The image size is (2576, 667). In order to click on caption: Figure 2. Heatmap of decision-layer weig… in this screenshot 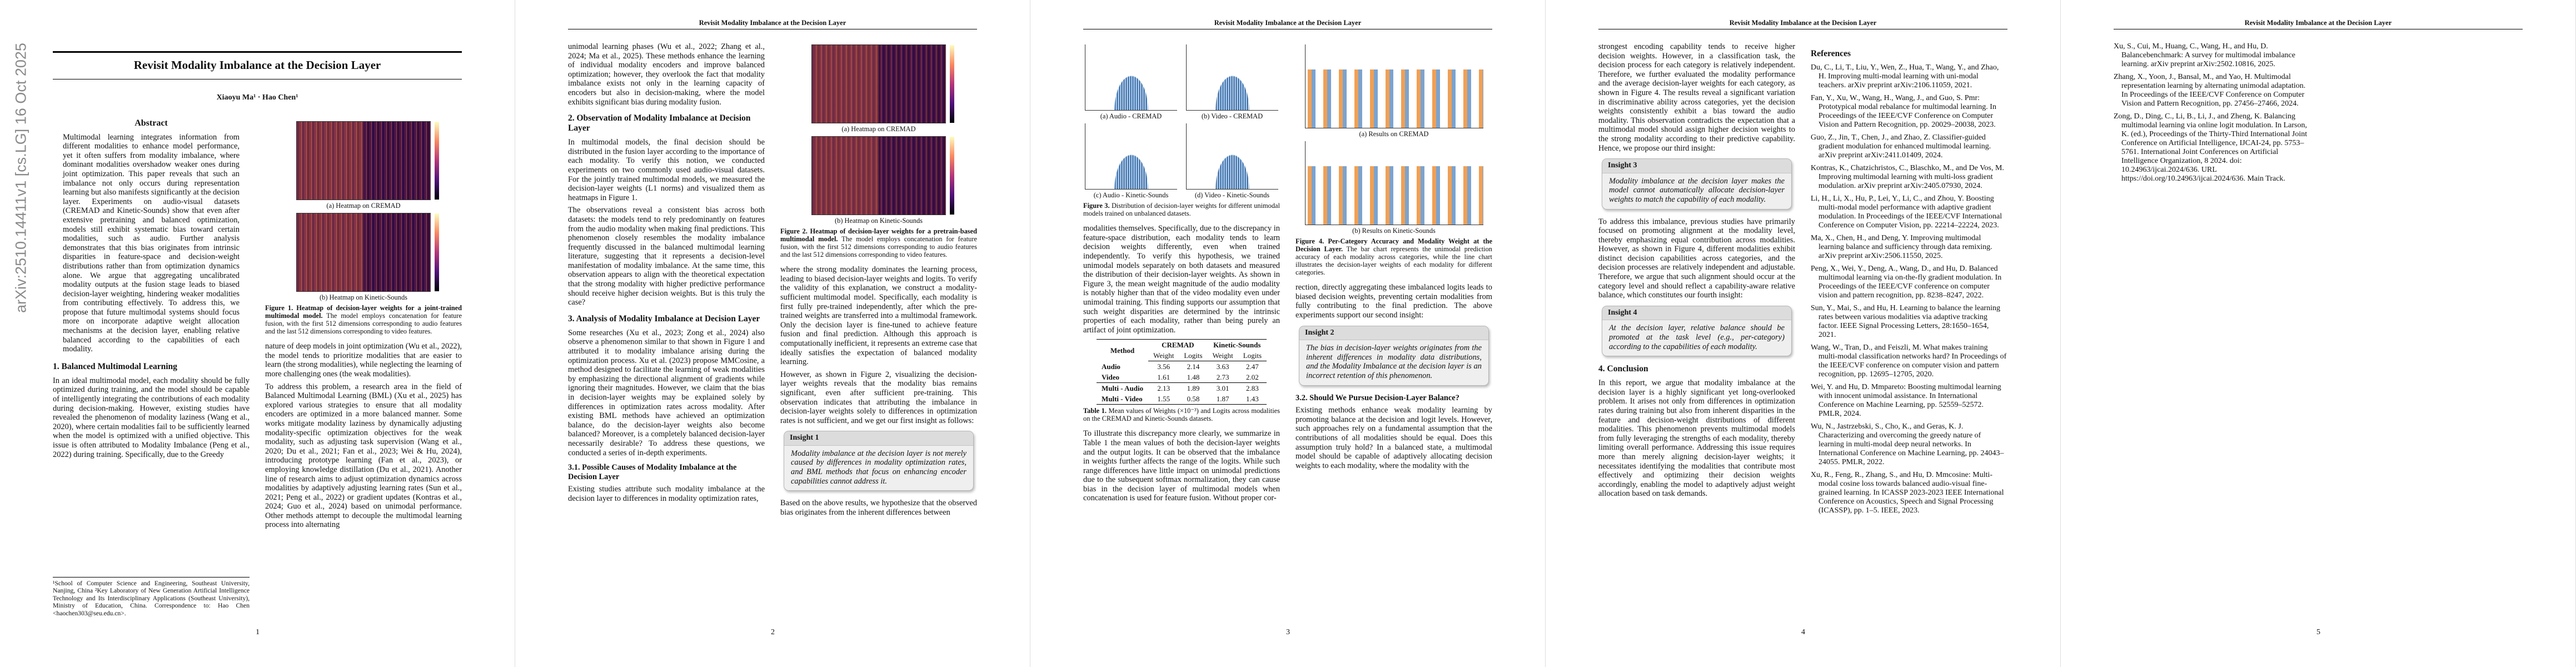, I will do `click(878, 242)`.